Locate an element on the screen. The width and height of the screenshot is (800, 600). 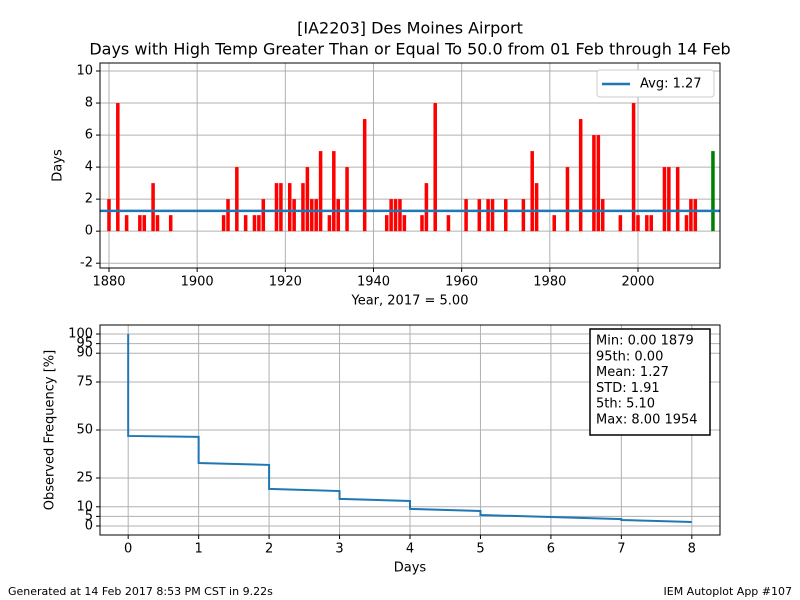
y-tick-label: 100 is located at coordinates (80, 334).